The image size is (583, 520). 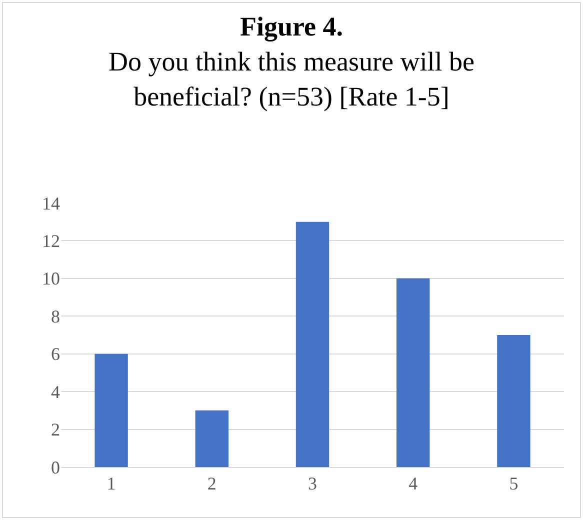 I want to click on y-tick-label: 10, so click(x=51, y=278).